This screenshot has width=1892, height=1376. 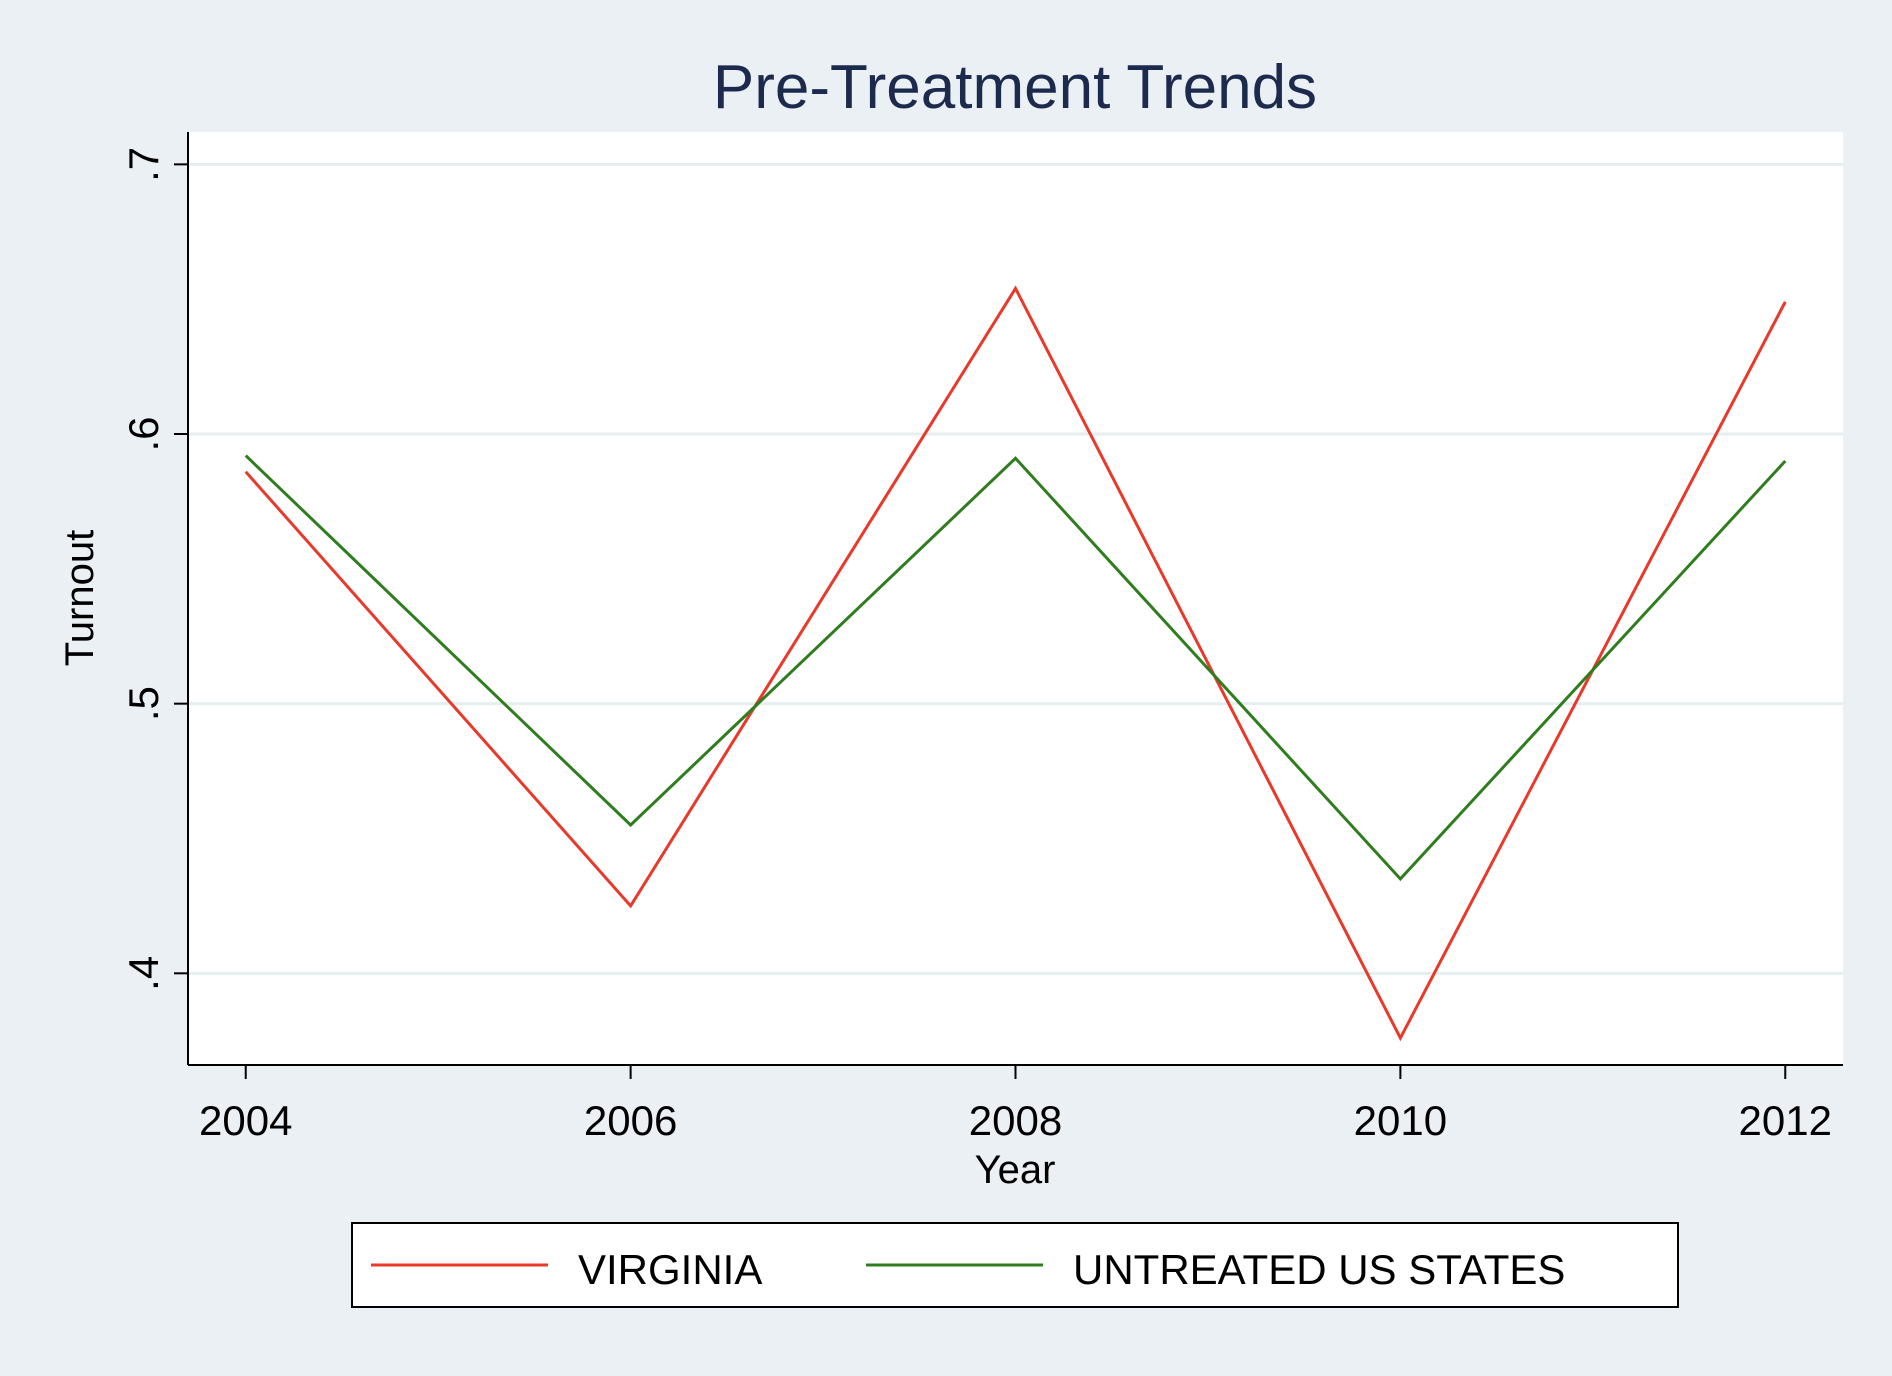 What do you see at coordinates (143, 433) in the screenshot?
I see `y-tick-label: .6` at bounding box center [143, 433].